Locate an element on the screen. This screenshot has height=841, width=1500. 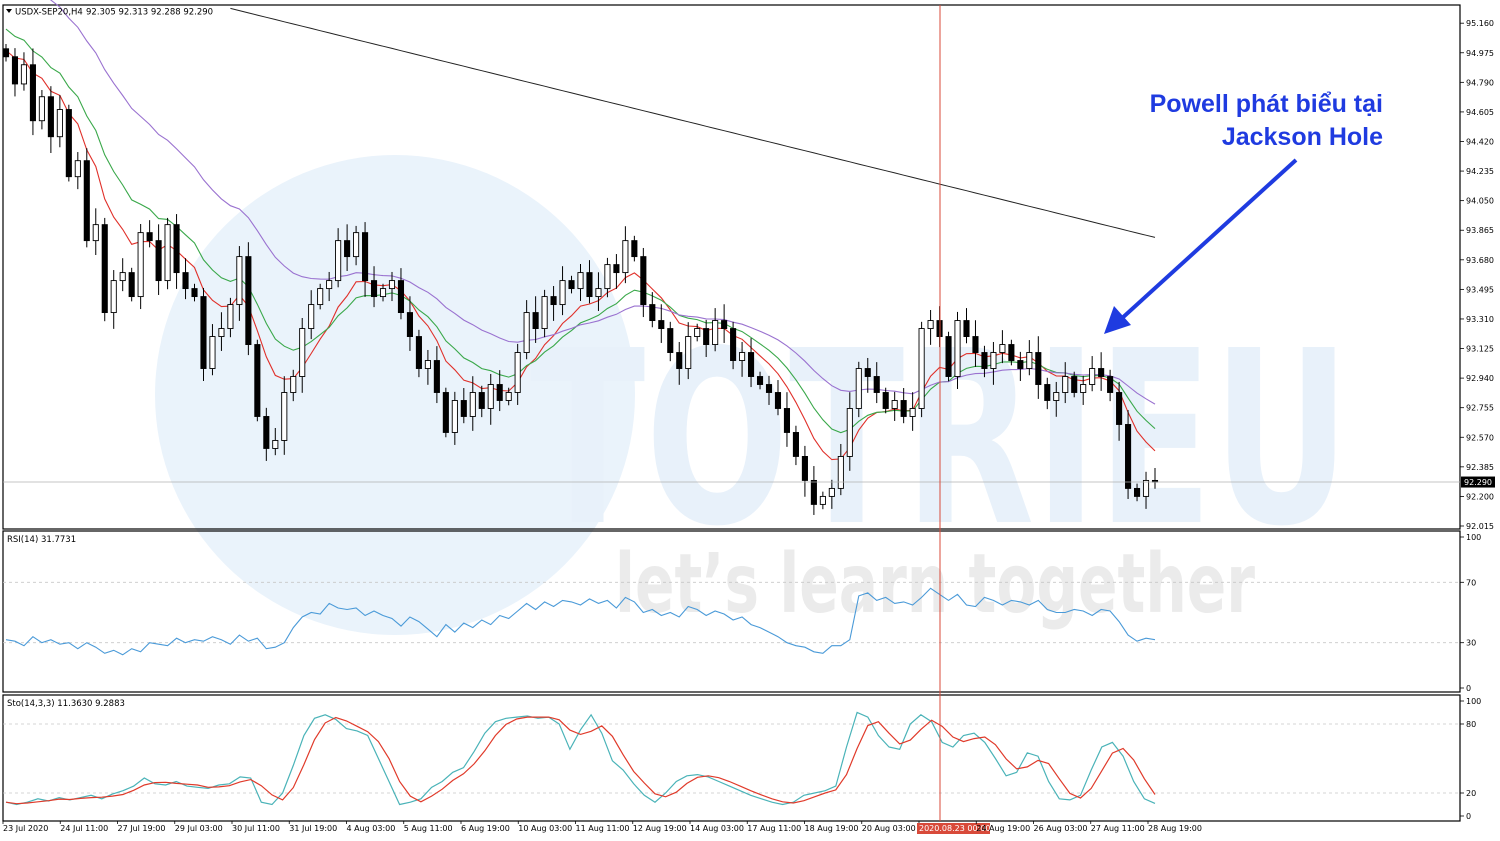
rsi-series-line is located at coordinates (580, 621).